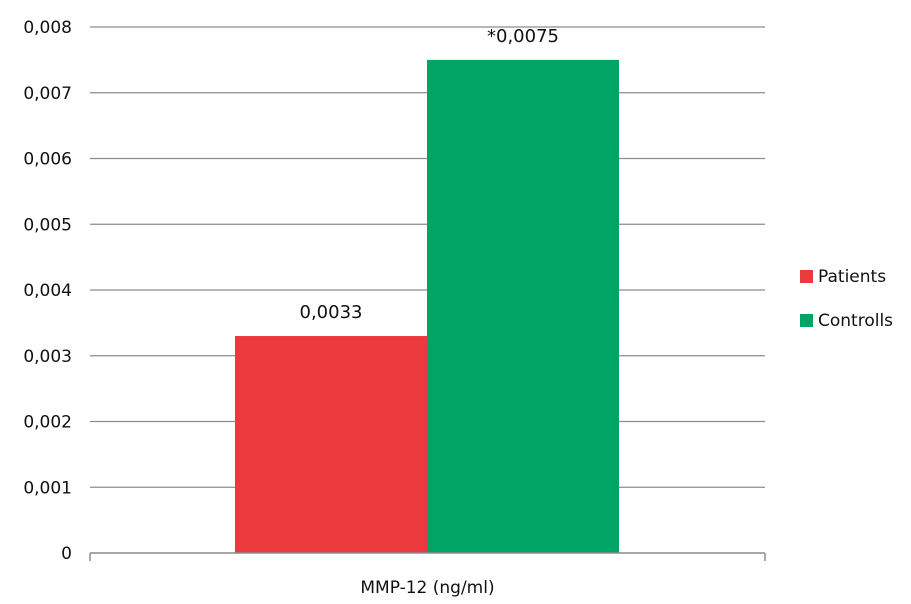  Describe the element at coordinates (331, 312) in the screenshot. I see `data-label-patients: 0,0033` at that location.